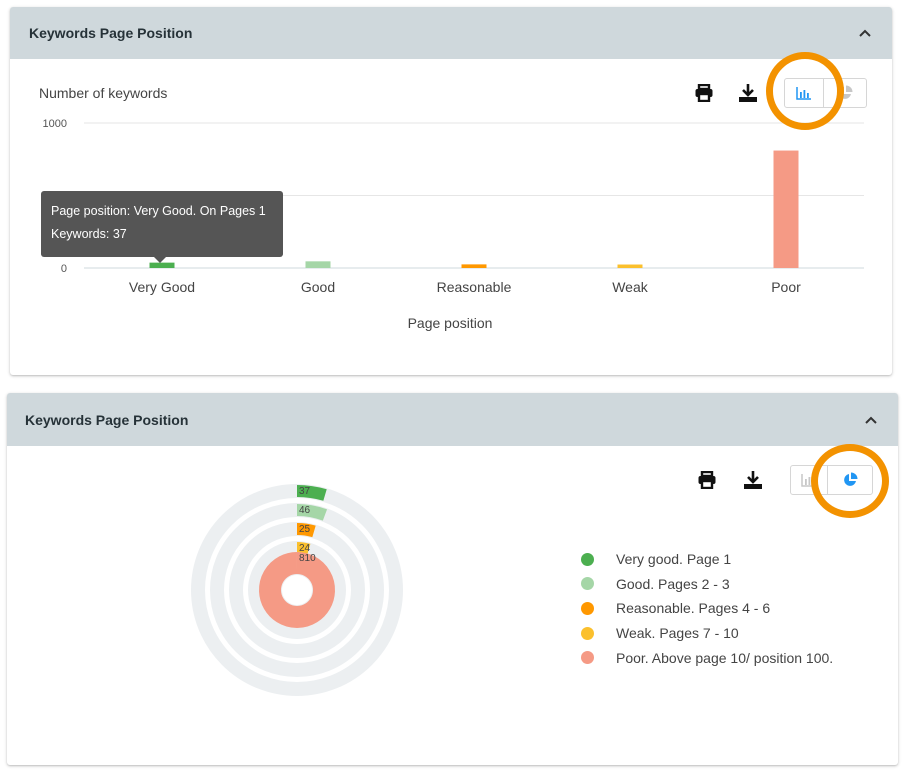  What do you see at coordinates (89, 234) in the screenshot?
I see `tooltip-line-2: Keywords: 37` at bounding box center [89, 234].